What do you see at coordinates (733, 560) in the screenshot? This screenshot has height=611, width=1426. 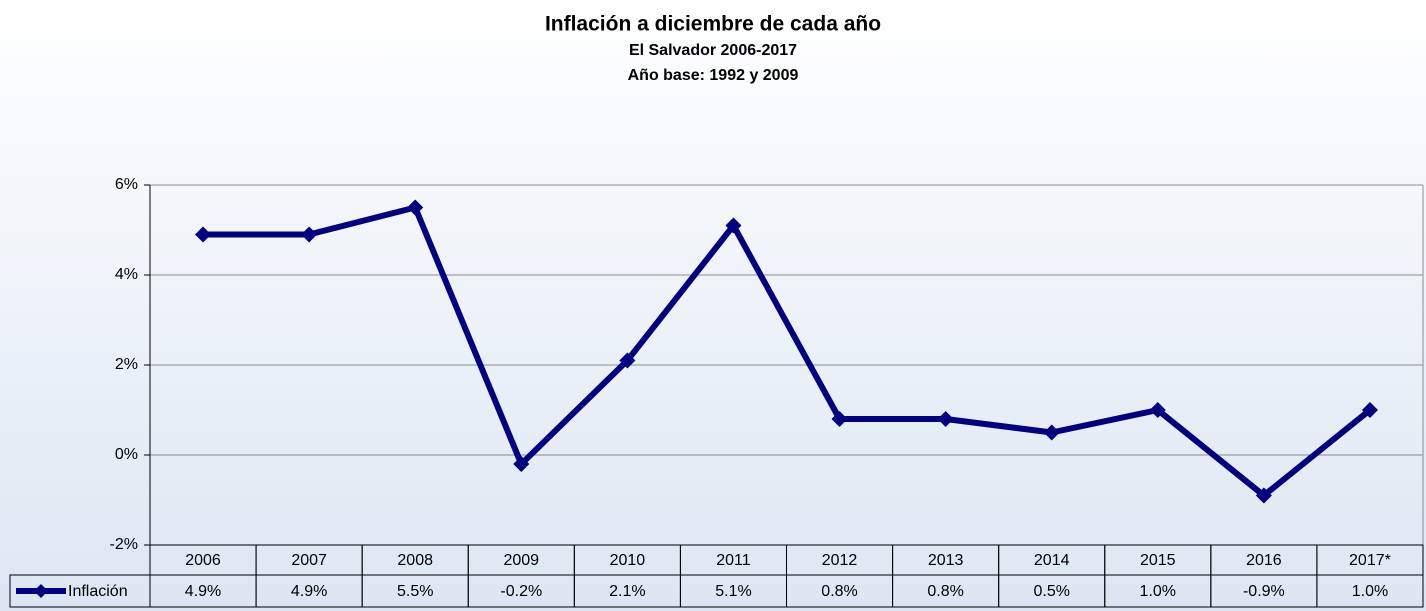 I see `x-tick-label: 2011` at bounding box center [733, 560].